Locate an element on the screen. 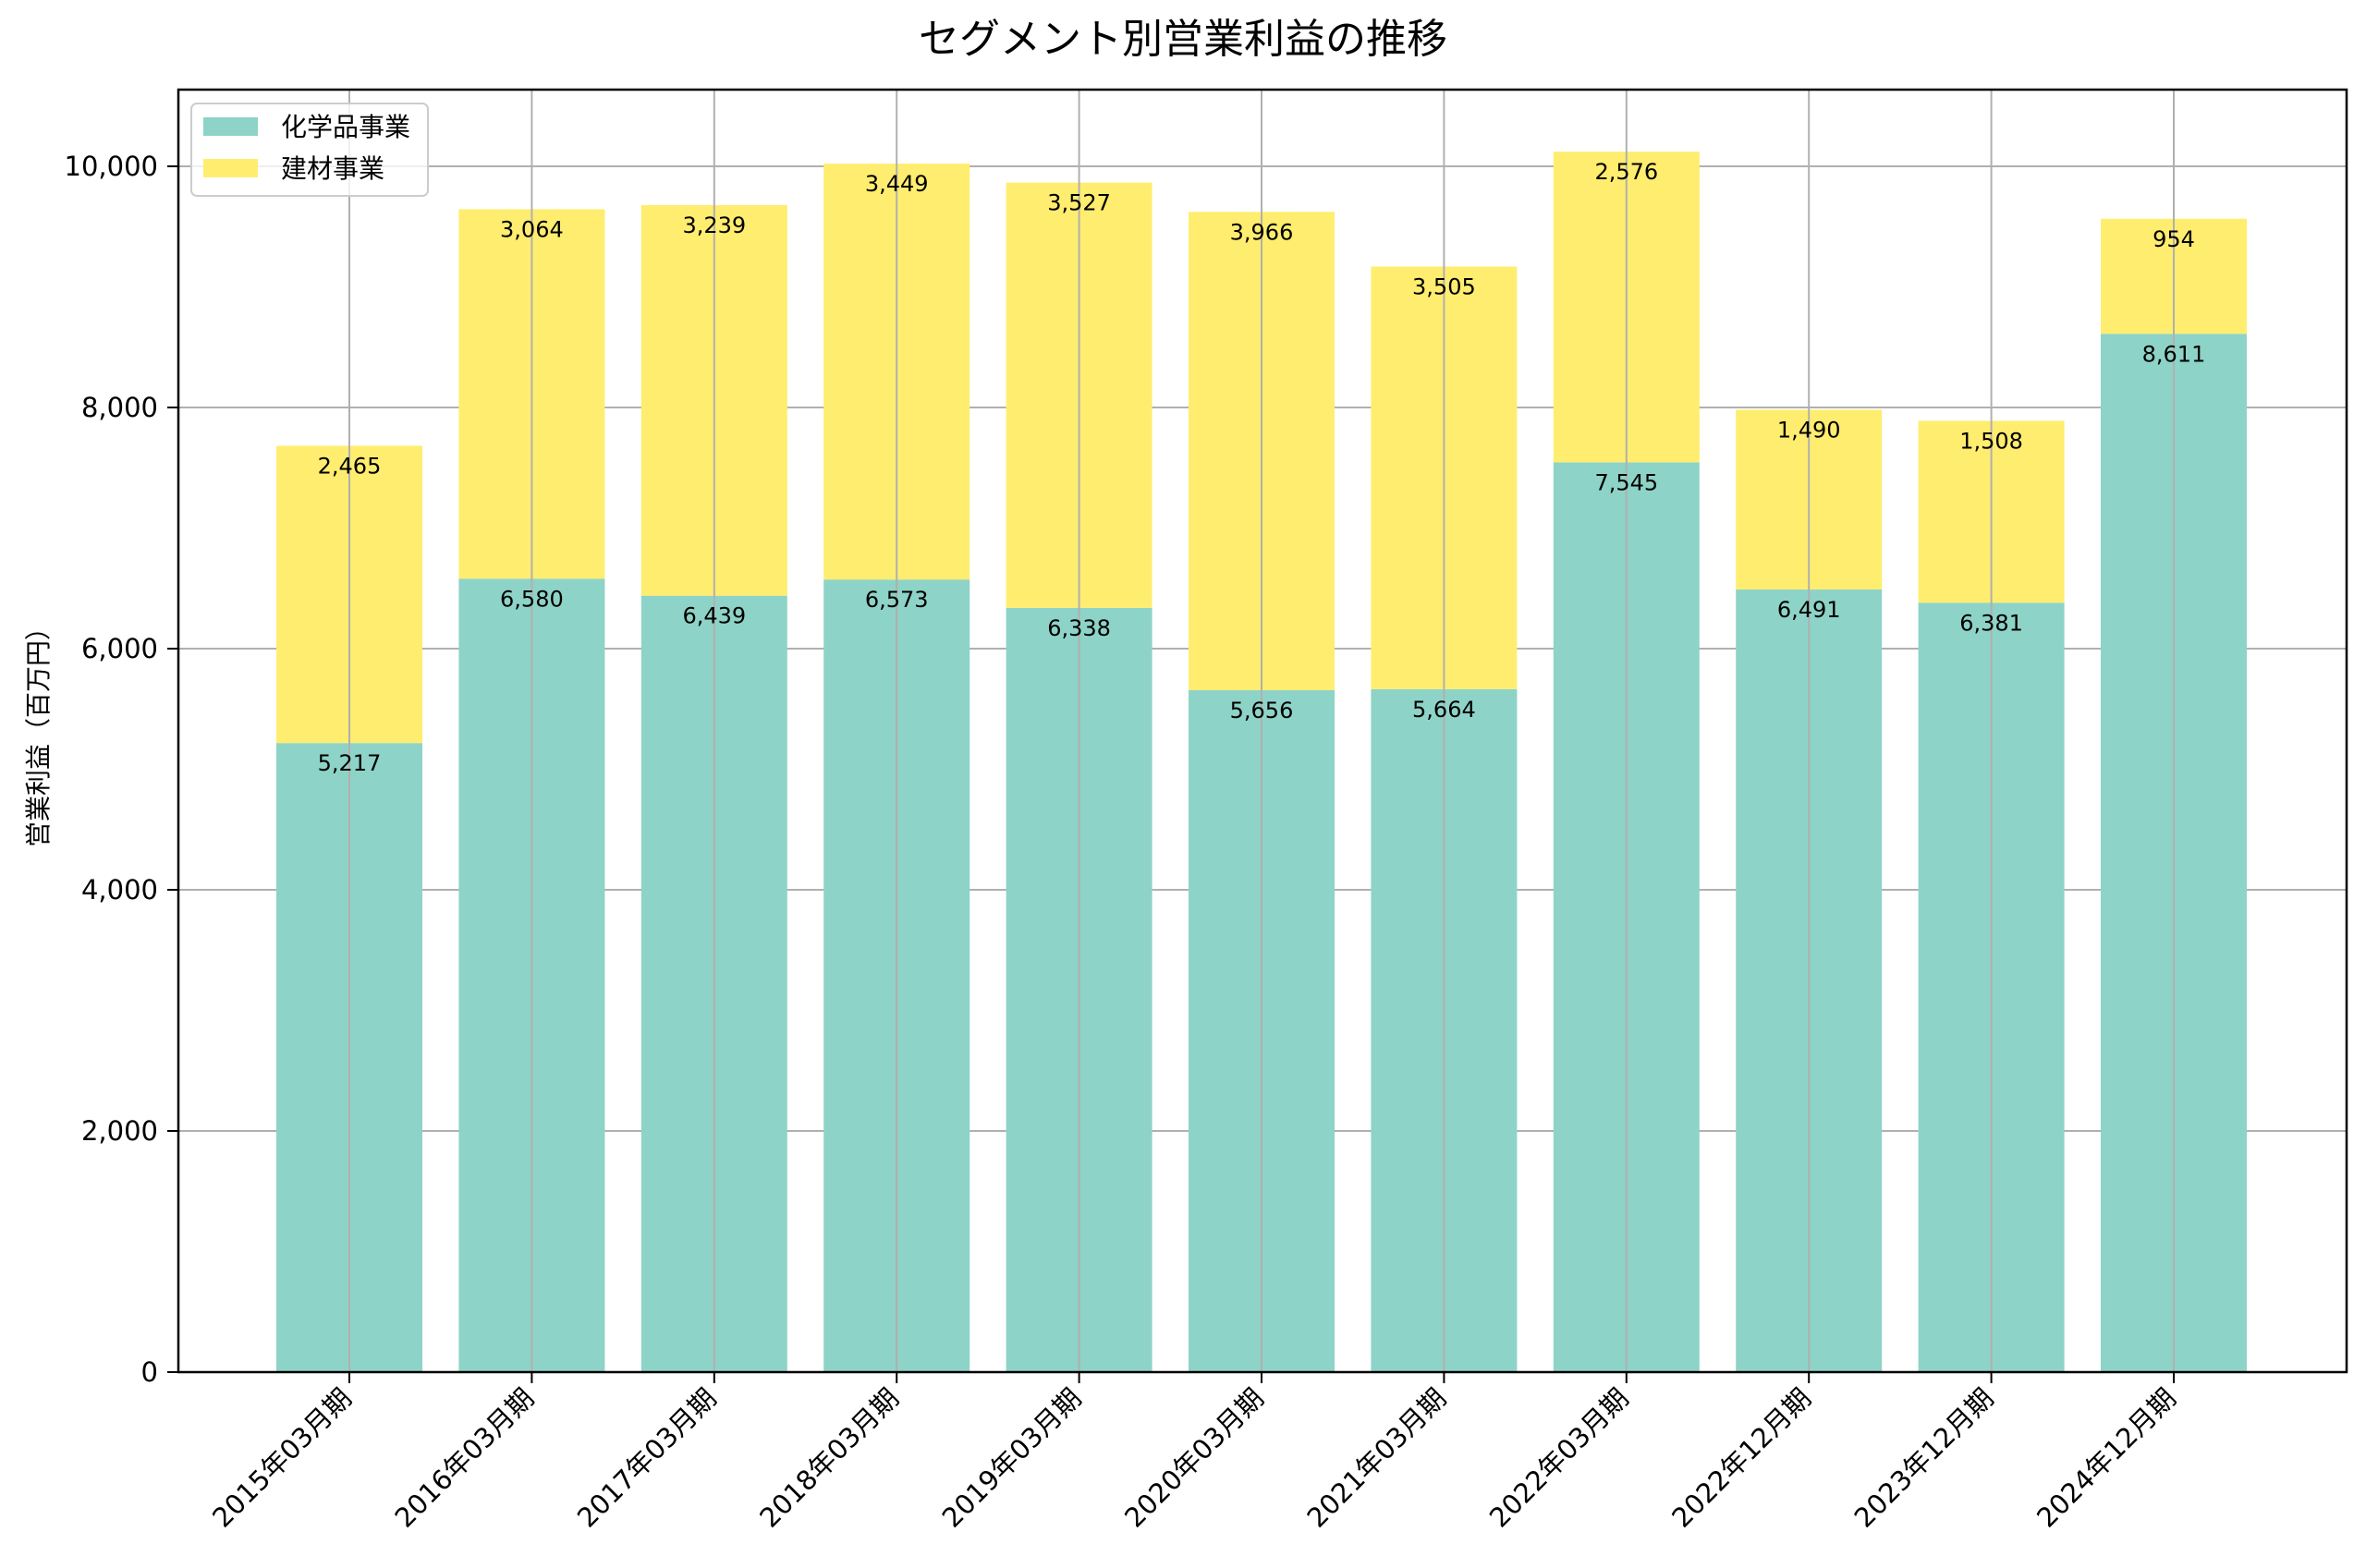 The height and width of the screenshot is (1568, 2366). bar-value-label: 6,580 is located at coordinates (532, 599).